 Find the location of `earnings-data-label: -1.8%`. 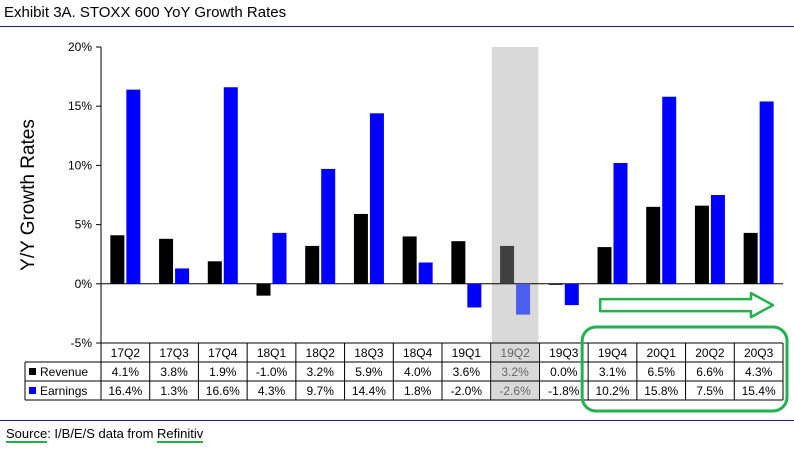

earnings-data-label: -1.8% is located at coordinates (564, 391).